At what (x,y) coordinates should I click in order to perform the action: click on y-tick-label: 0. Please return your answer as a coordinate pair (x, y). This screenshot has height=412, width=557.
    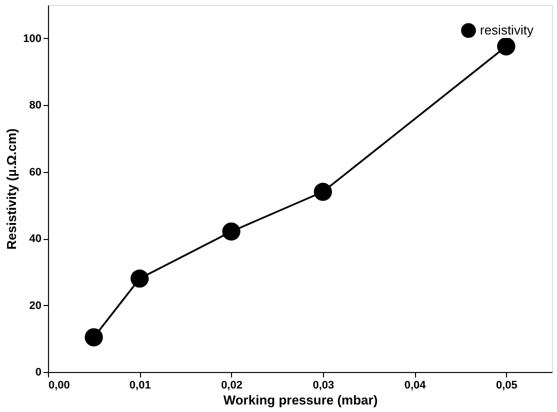
    Looking at the image, I should click on (38, 372).